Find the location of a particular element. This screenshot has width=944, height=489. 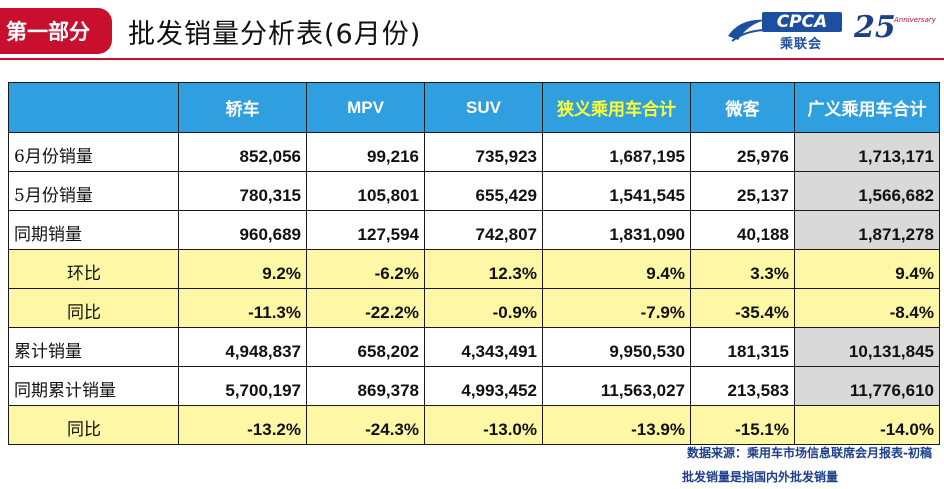

table-cell: 105,801 is located at coordinates (365, 191).